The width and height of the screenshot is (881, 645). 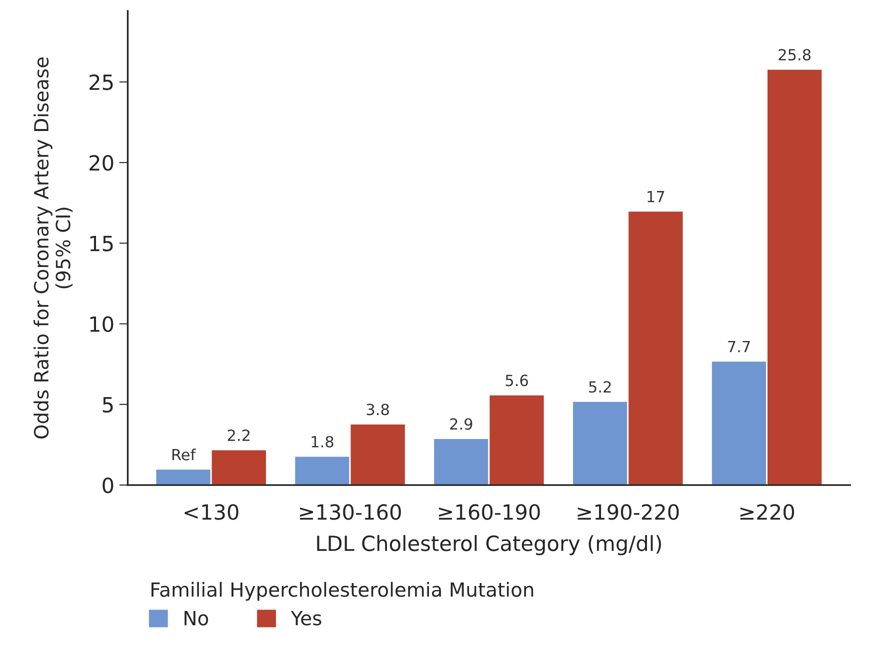 I want to click on x-tick-label: ≥190-220, so click(x=628, y=512).